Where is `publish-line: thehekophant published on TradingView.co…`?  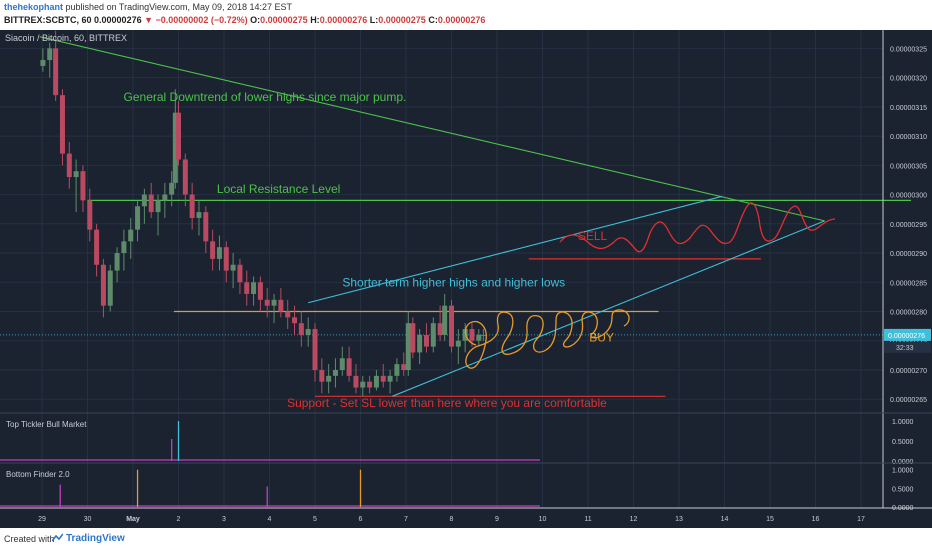 publish-line: thehekophant published on TradingView.co… is located at coordinates (148, 7).